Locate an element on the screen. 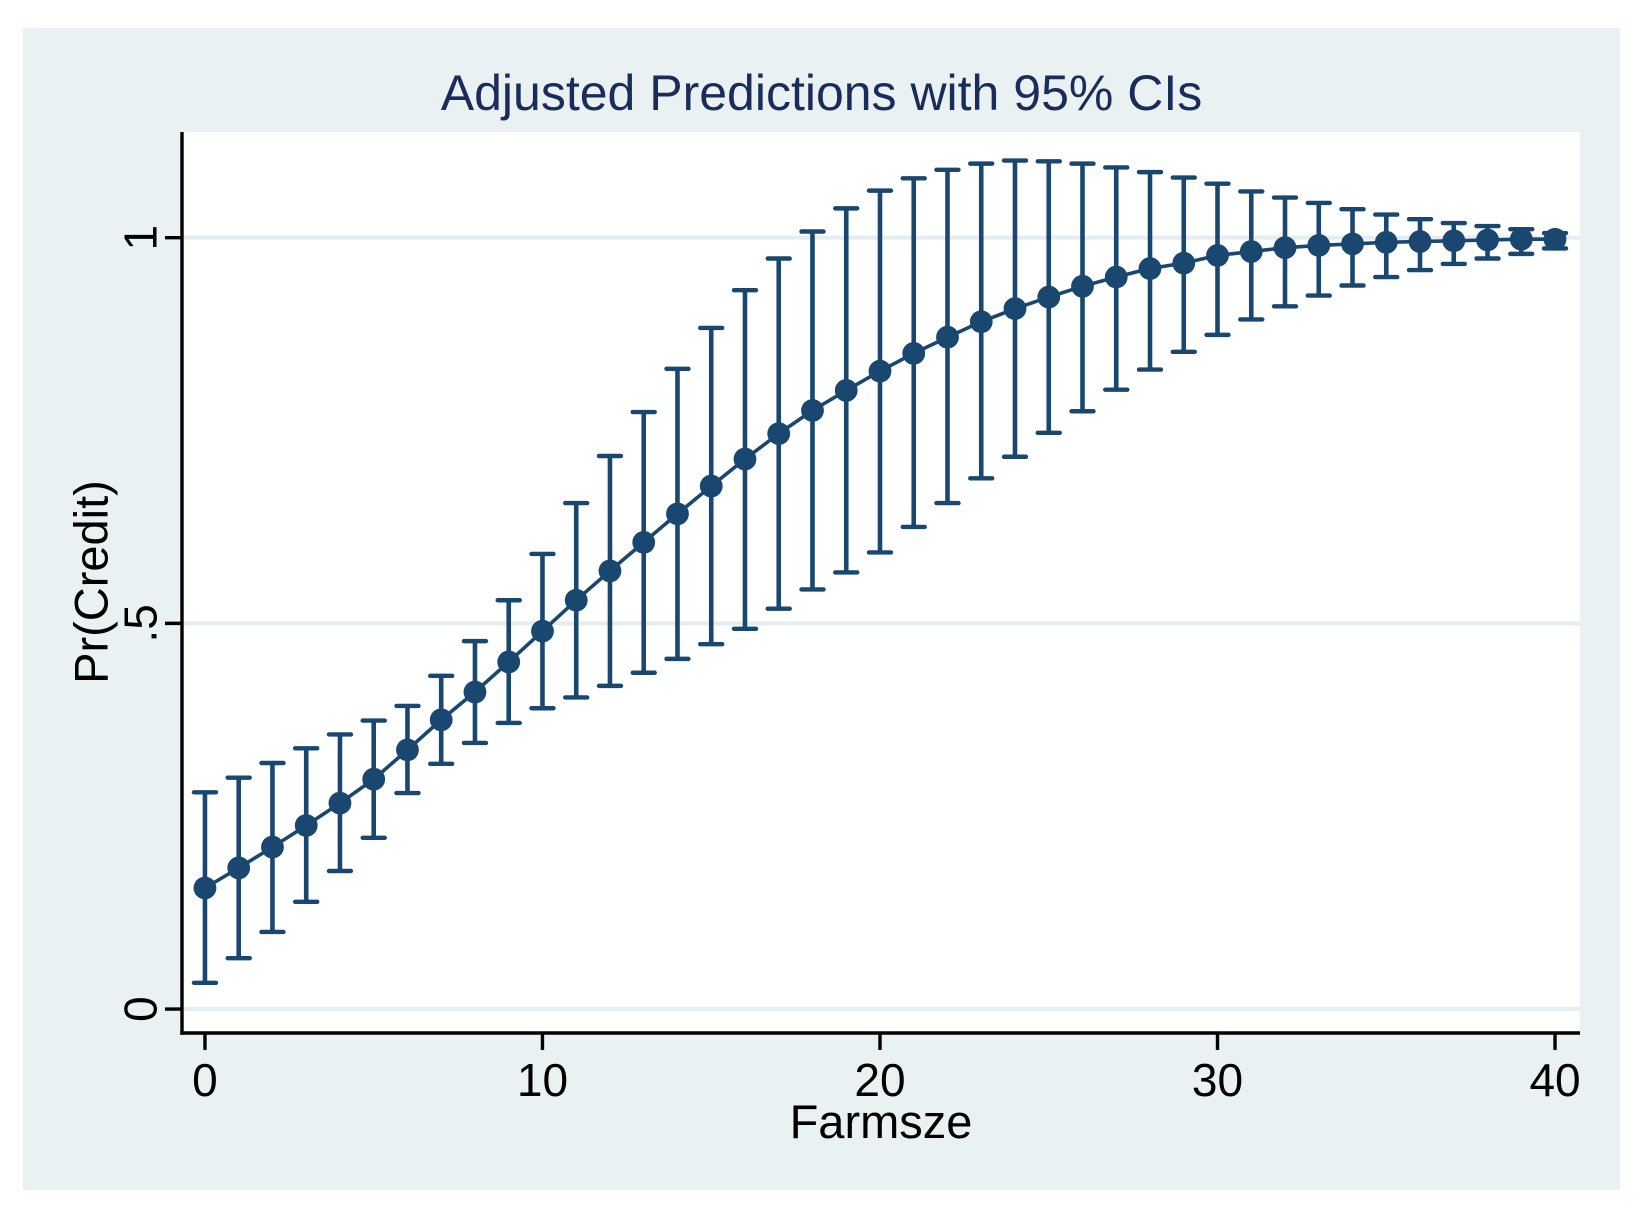  y-tick-label: .5 is located at coordinates (141, 623).